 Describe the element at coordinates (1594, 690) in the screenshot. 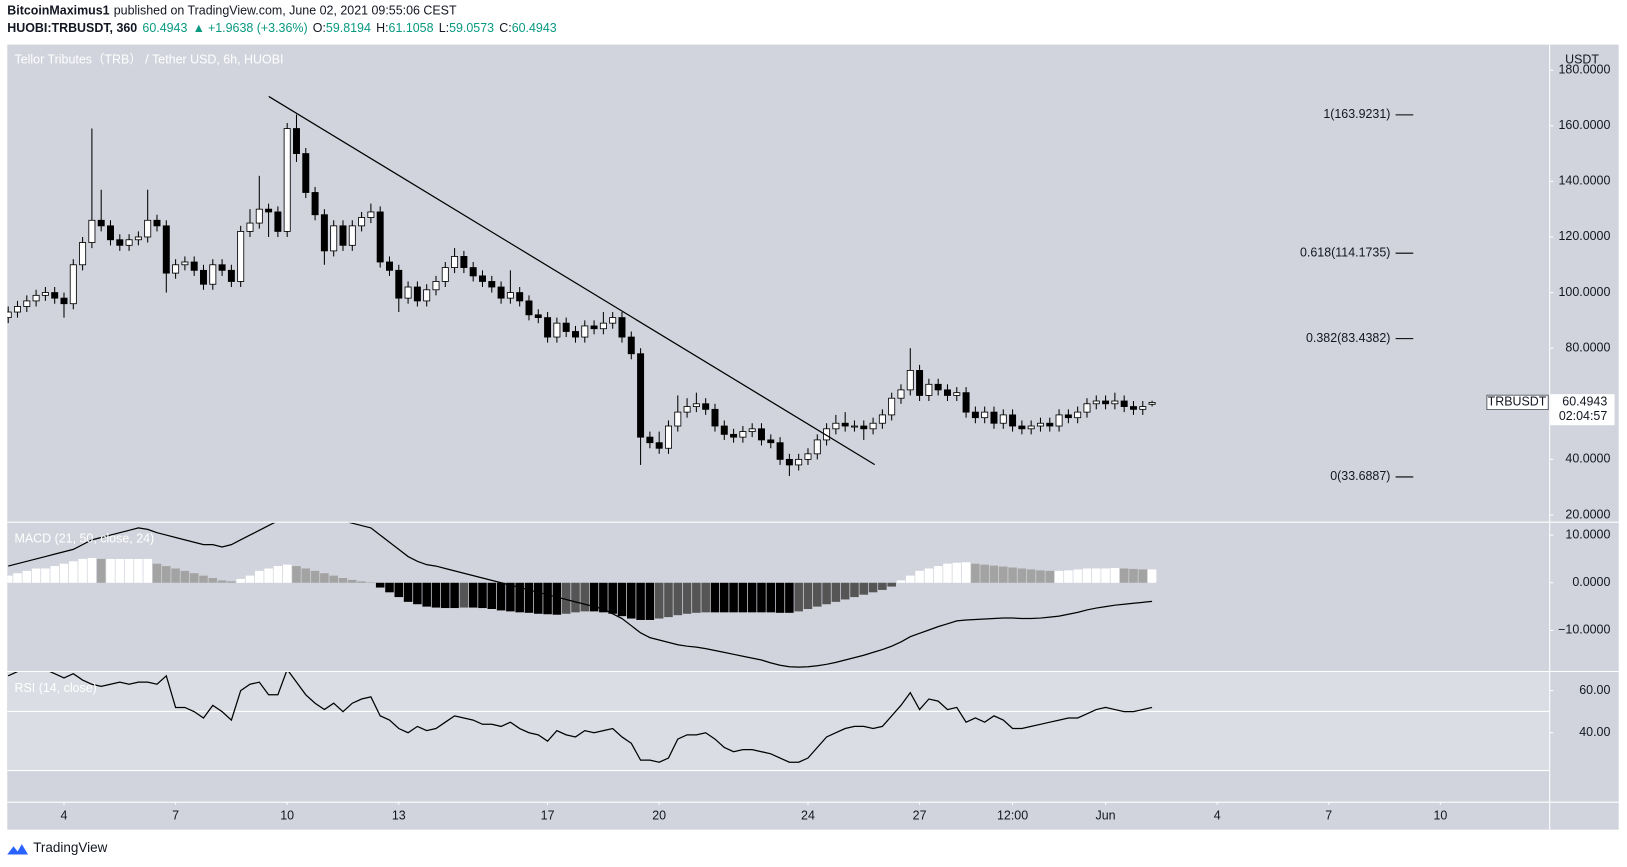

I see `y-tick-label: 60.00` at that location.